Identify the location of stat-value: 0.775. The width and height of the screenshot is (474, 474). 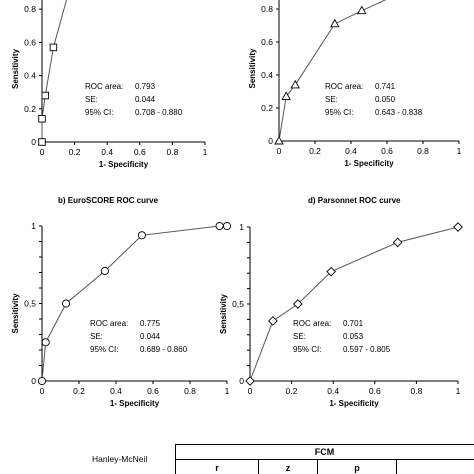
(150, 323).